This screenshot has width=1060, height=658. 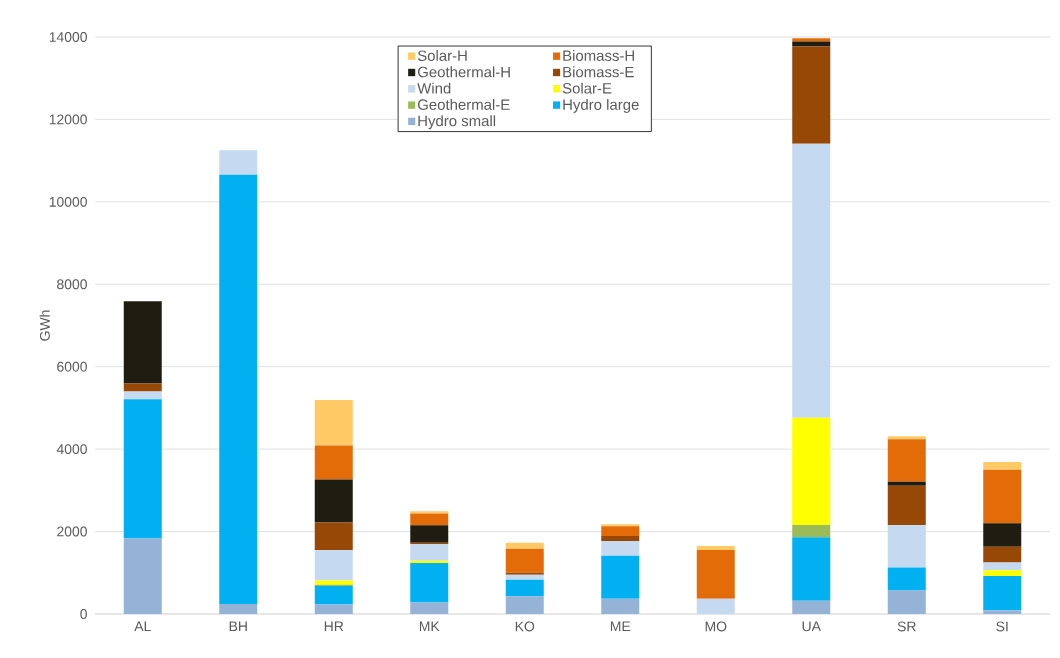 I want to click on y-tick-label: 10000, so click(x=68, y=201).